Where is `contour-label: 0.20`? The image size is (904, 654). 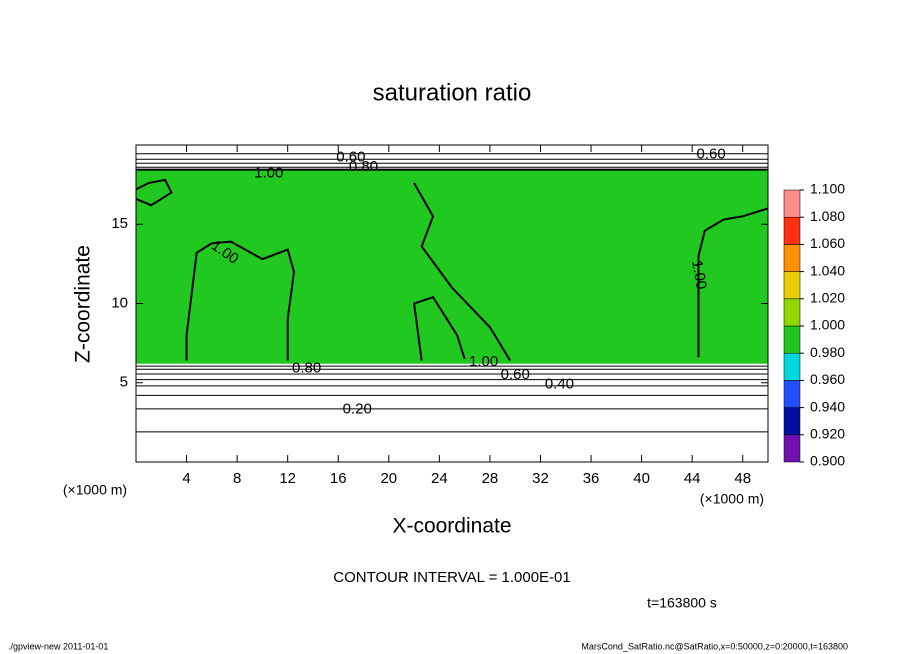 contour-label: 0.20 is located at coordinates (357, 409).